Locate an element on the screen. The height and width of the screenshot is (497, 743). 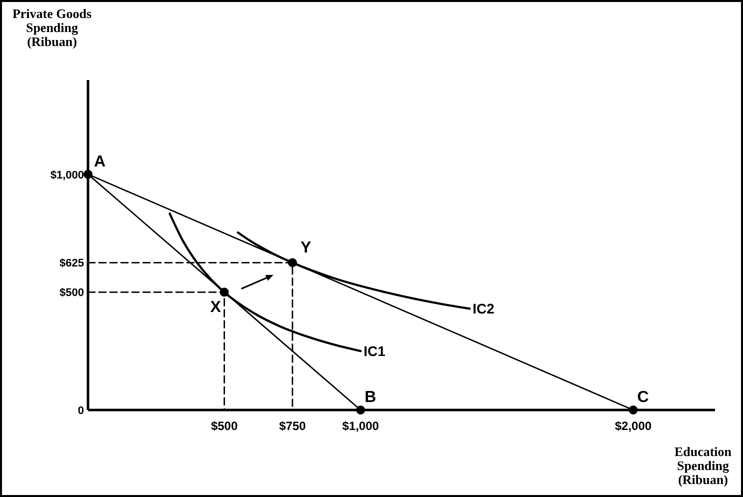
annotation: A is located at coordinates (100, 161).